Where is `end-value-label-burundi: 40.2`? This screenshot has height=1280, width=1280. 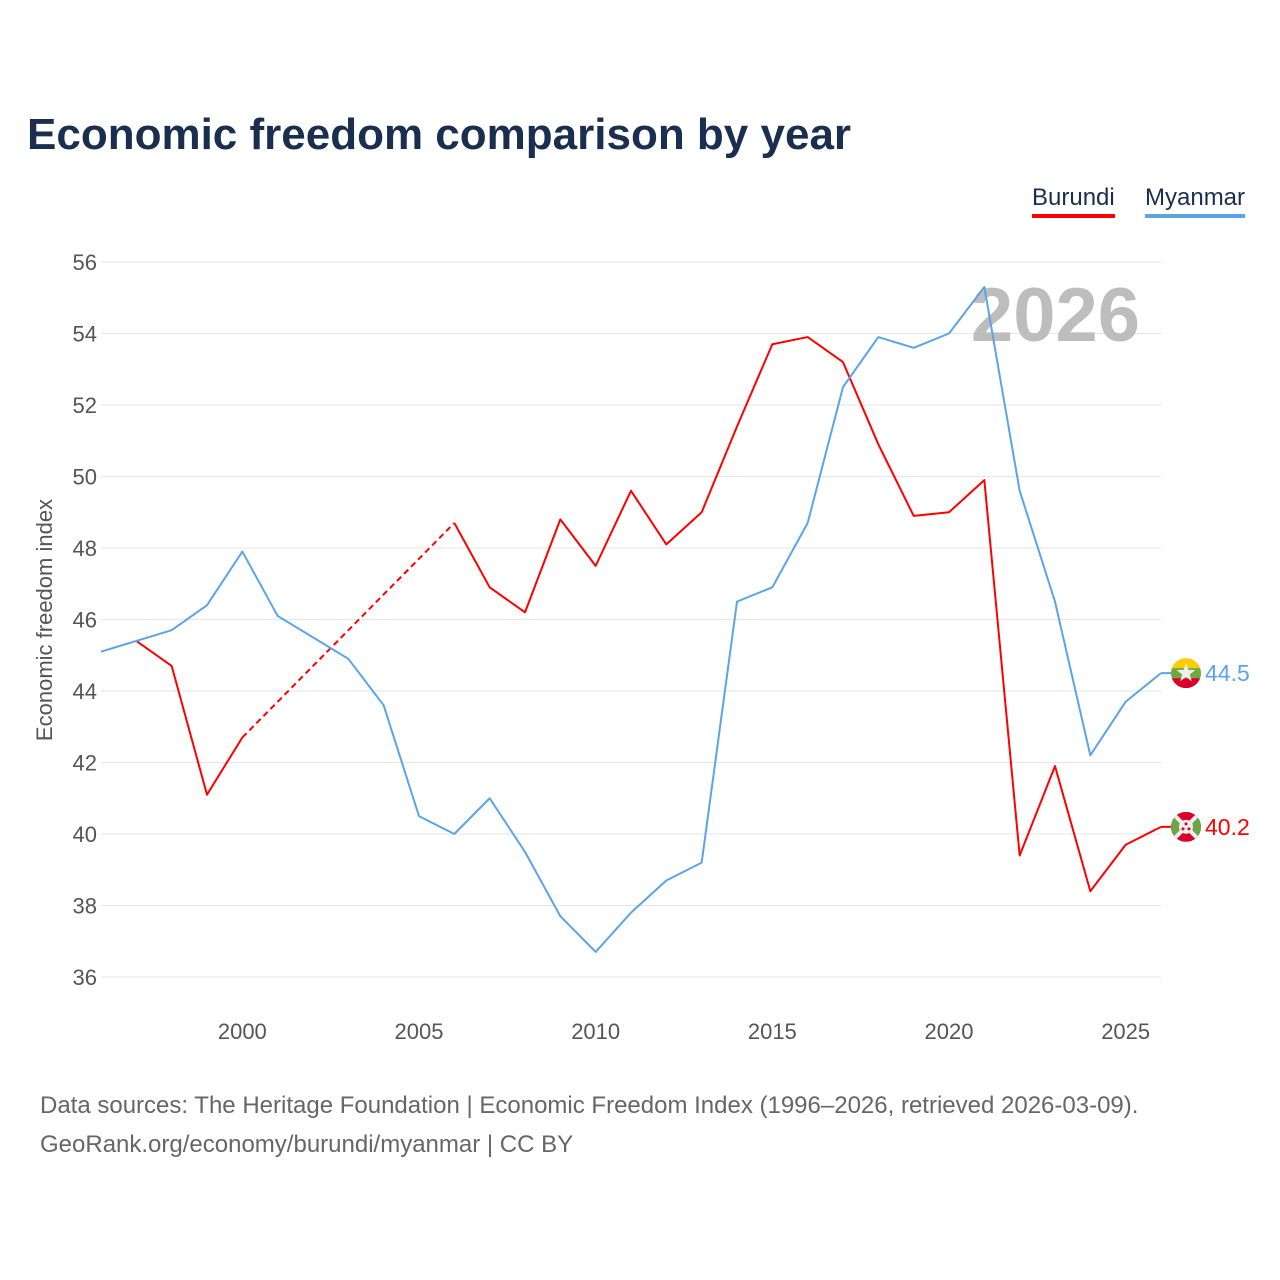
end-value-label-burundi: 40.2 is located at coordinates (1227, 827).